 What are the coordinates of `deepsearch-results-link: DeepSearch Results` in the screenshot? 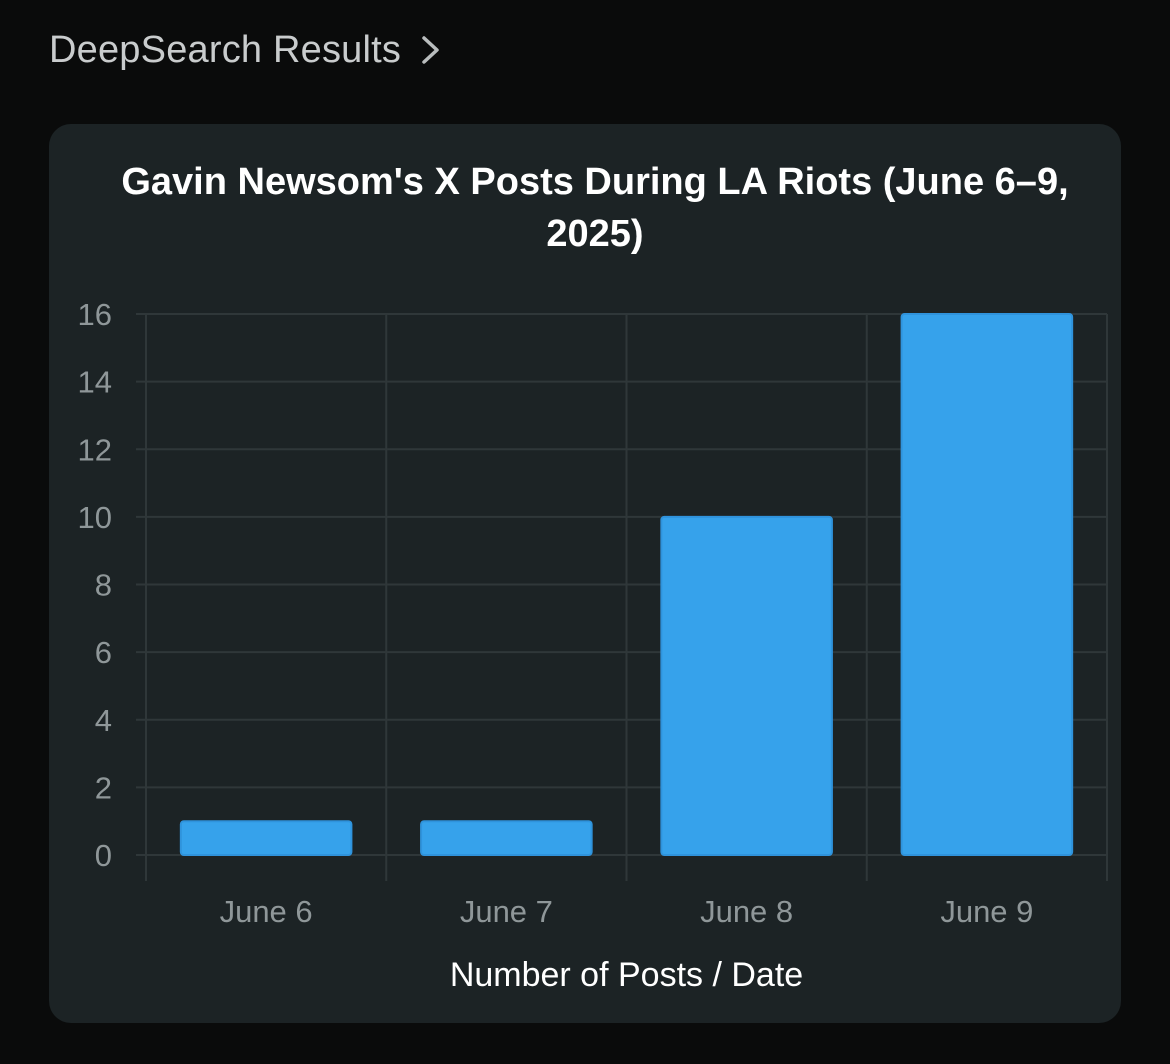 It's located at (246, 50).